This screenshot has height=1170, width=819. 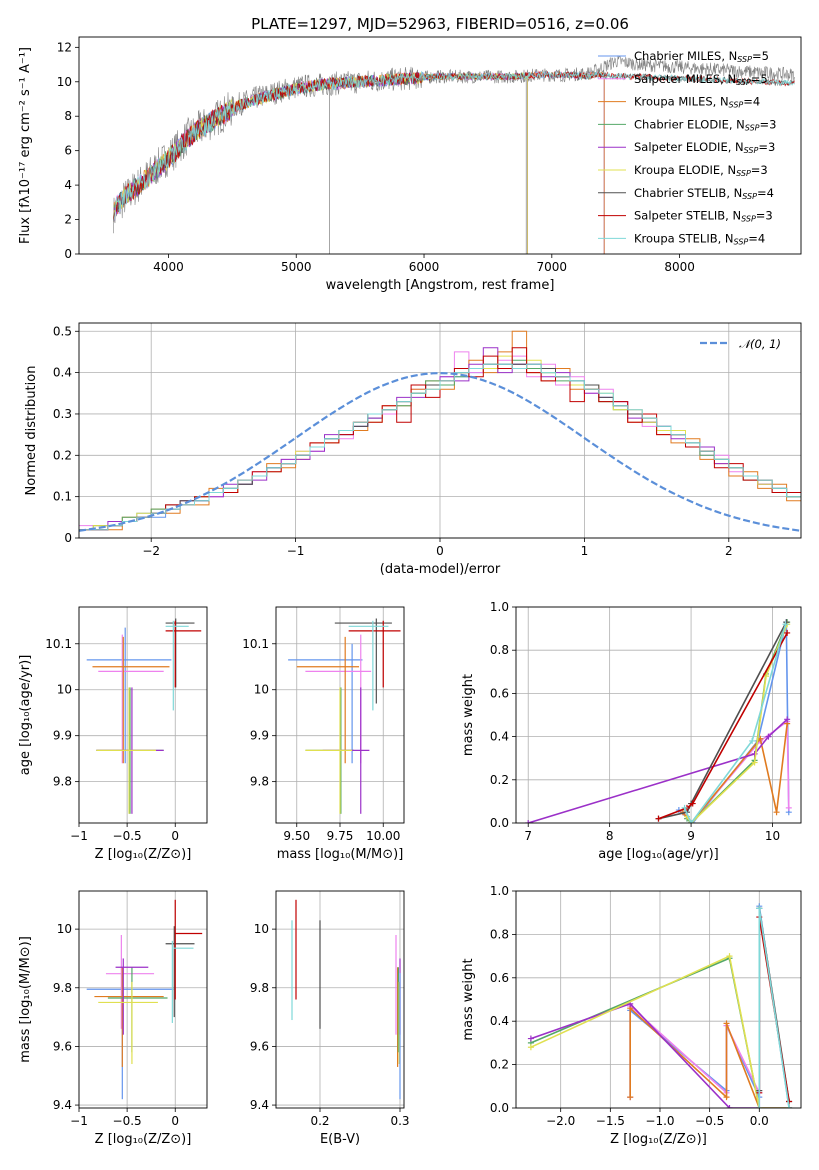 What do you see at coordinates (691, 836) in the screenshot?
I see `x-tick-label: 9` at bounding box center [691, 836].